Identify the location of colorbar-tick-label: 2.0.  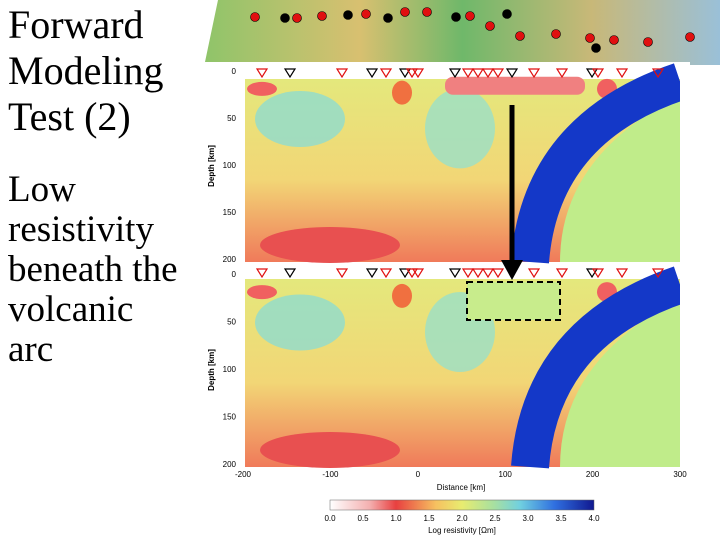
(462, 518).